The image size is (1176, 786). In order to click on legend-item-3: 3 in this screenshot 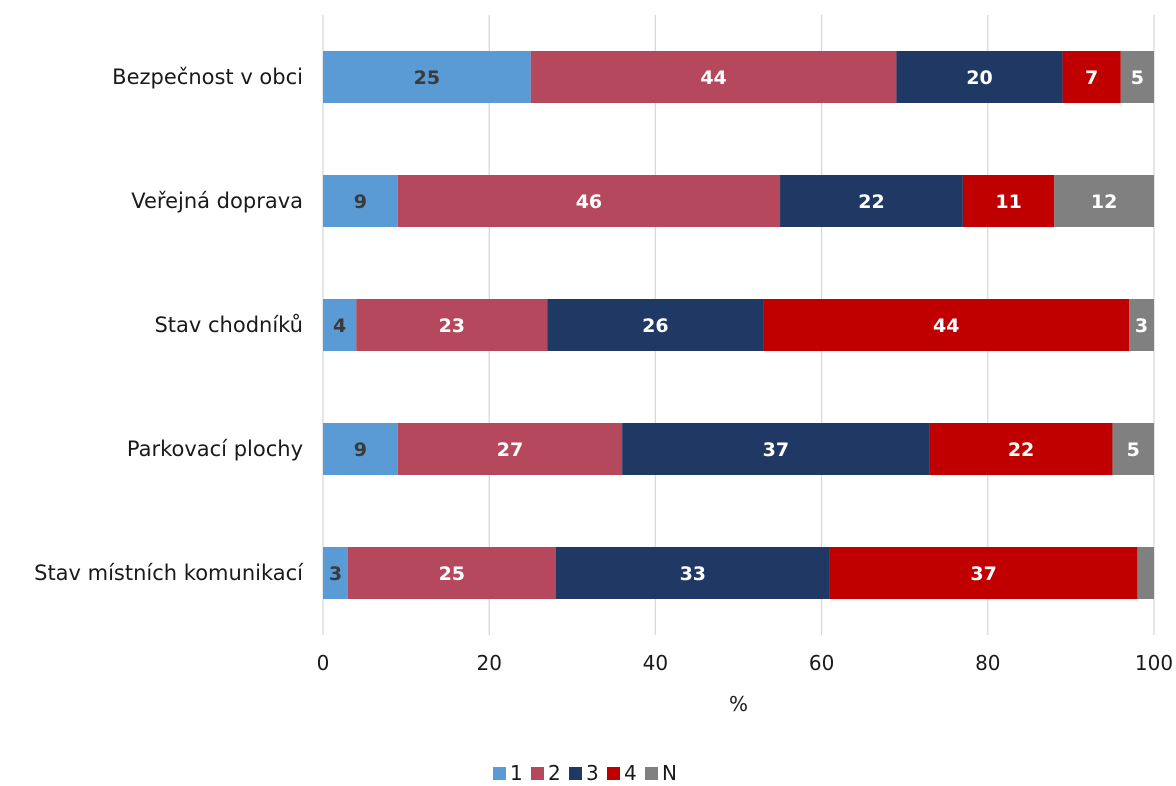, I will do `click(584, 773)`.